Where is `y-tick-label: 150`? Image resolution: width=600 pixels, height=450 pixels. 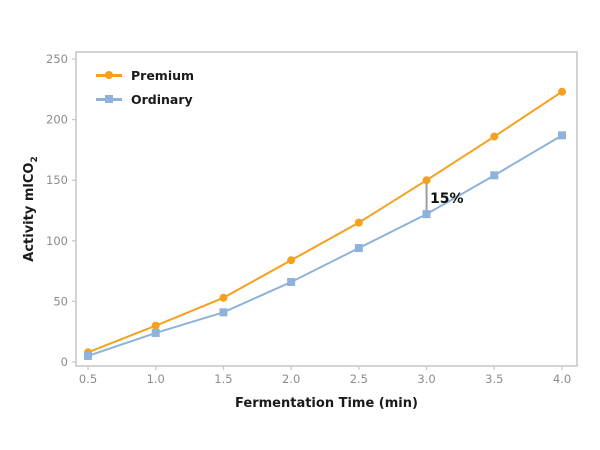 y-tick-label: 150 is located at coordinates (57, 180).